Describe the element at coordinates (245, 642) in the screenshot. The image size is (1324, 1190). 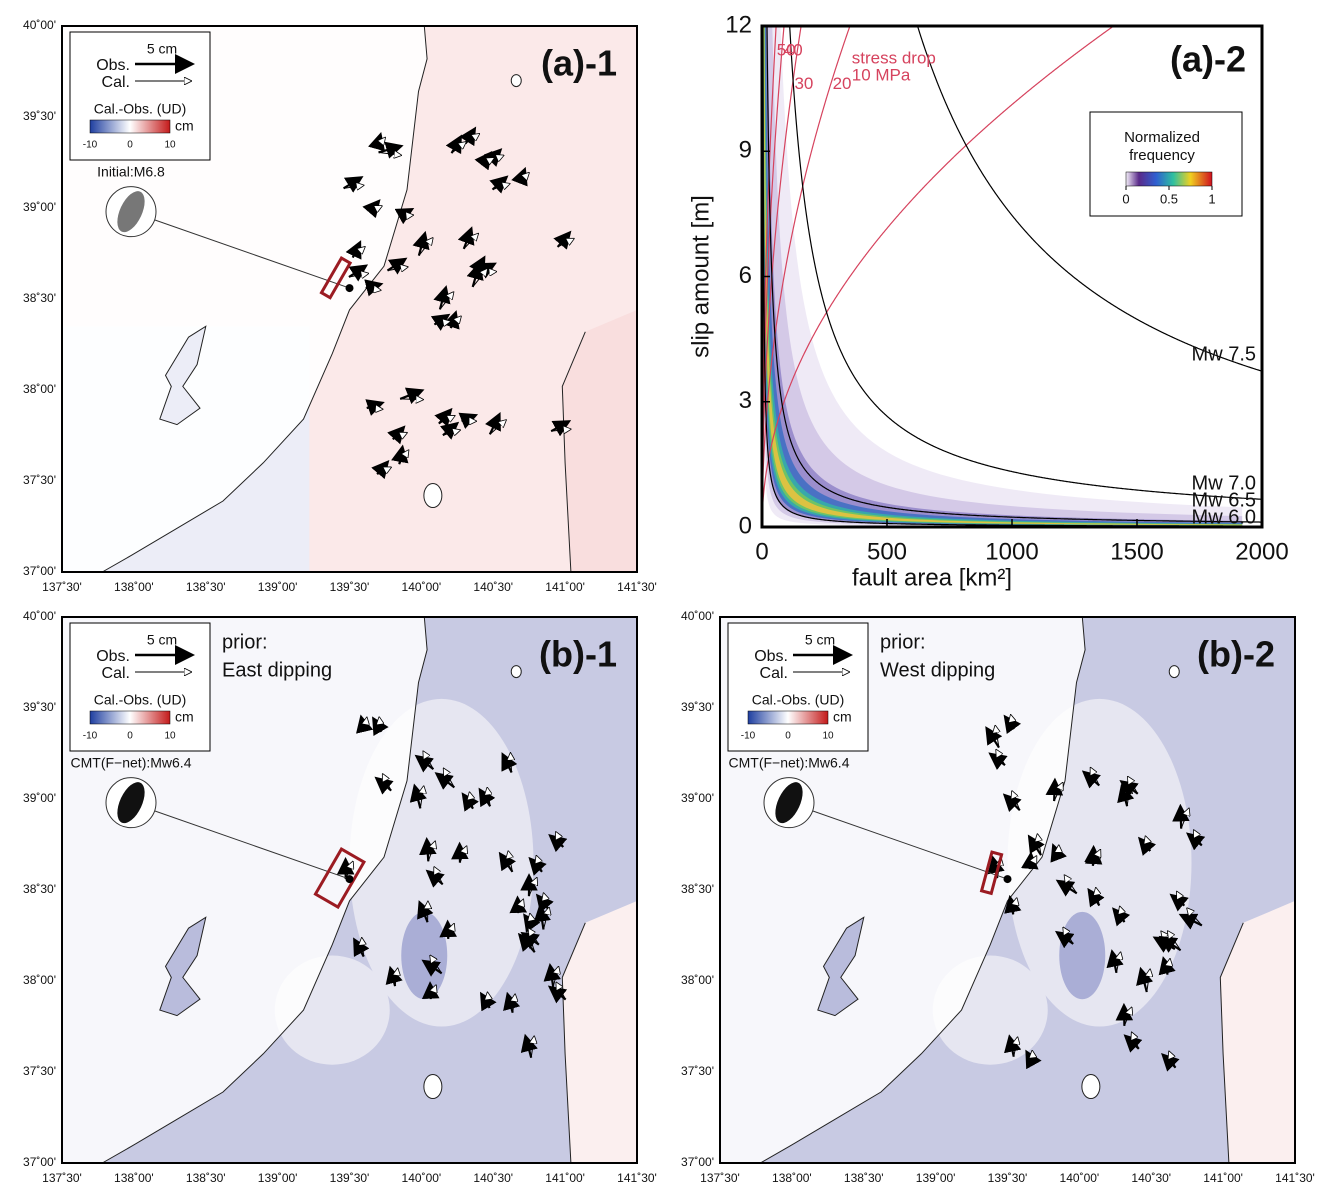
I see `prior-label: prior:` at that location.